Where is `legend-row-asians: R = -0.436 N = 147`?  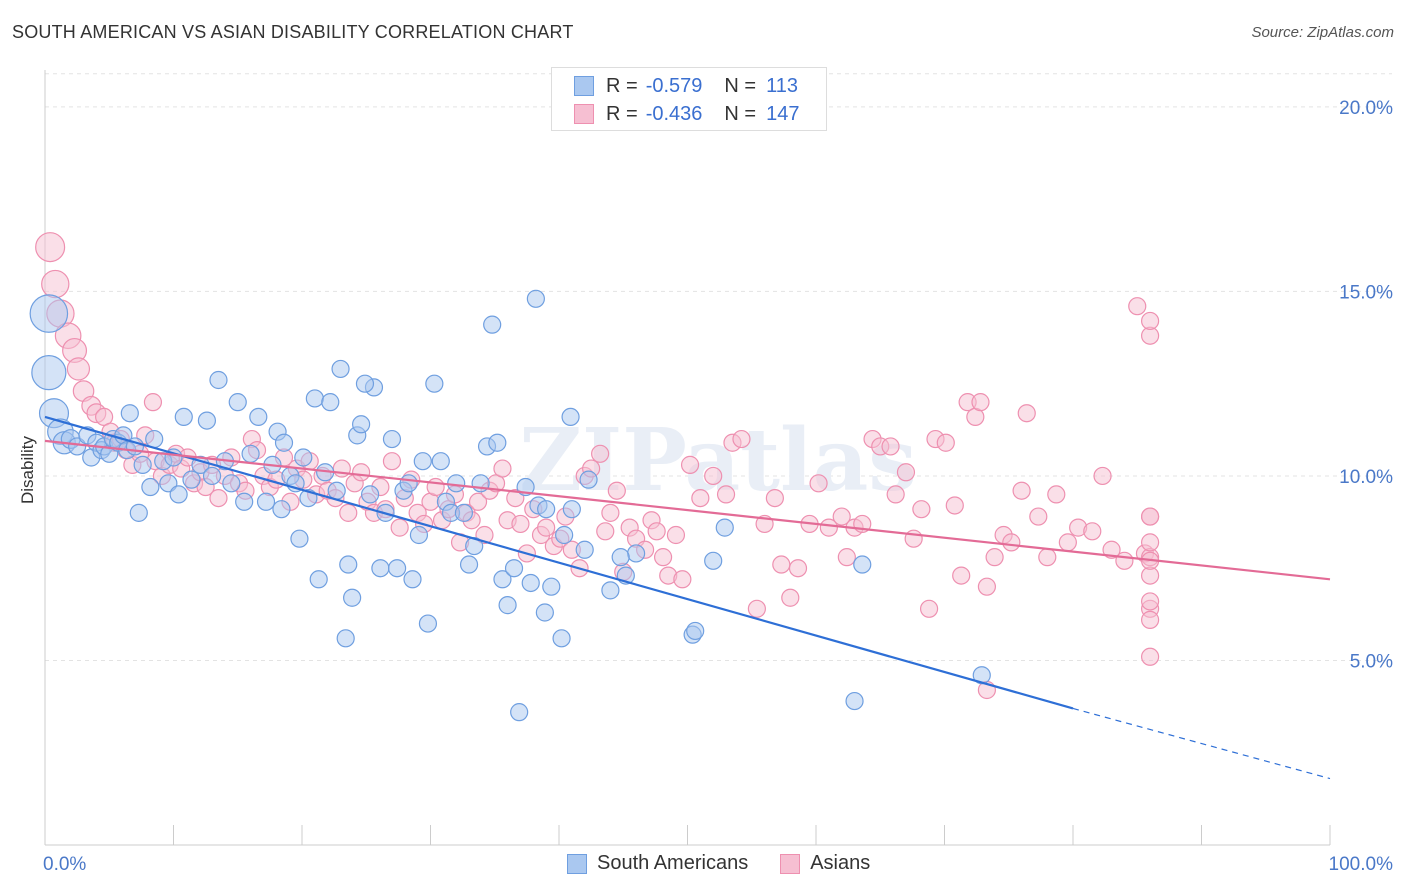
legend-row-asians: R = -0.436 N = 147 is located at coordinates (686, 114).